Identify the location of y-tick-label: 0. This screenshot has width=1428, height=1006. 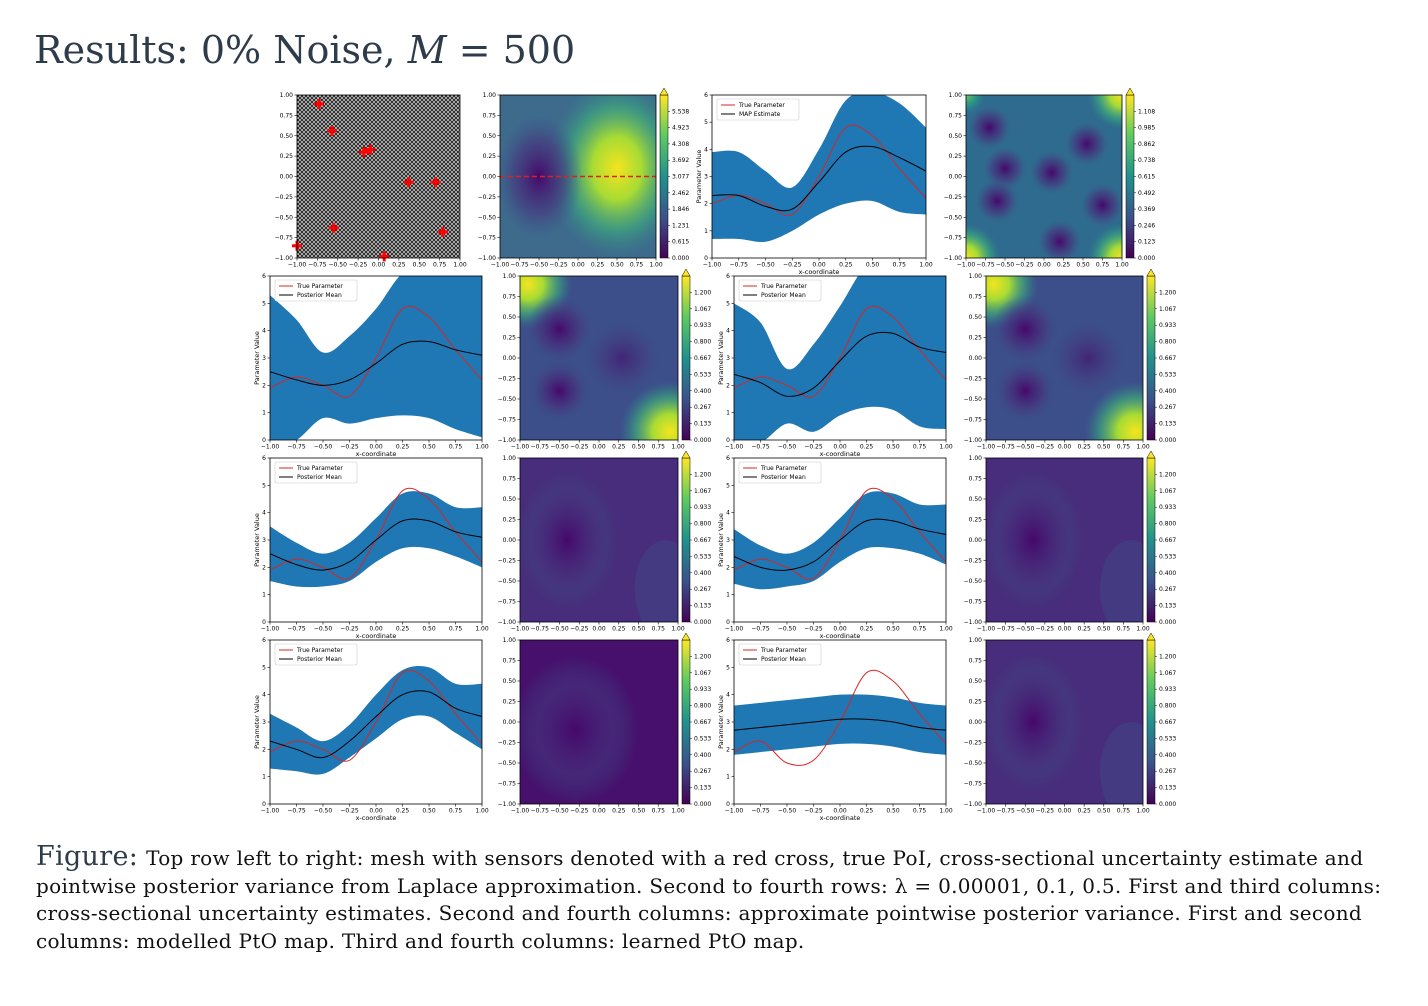
(728, 440).